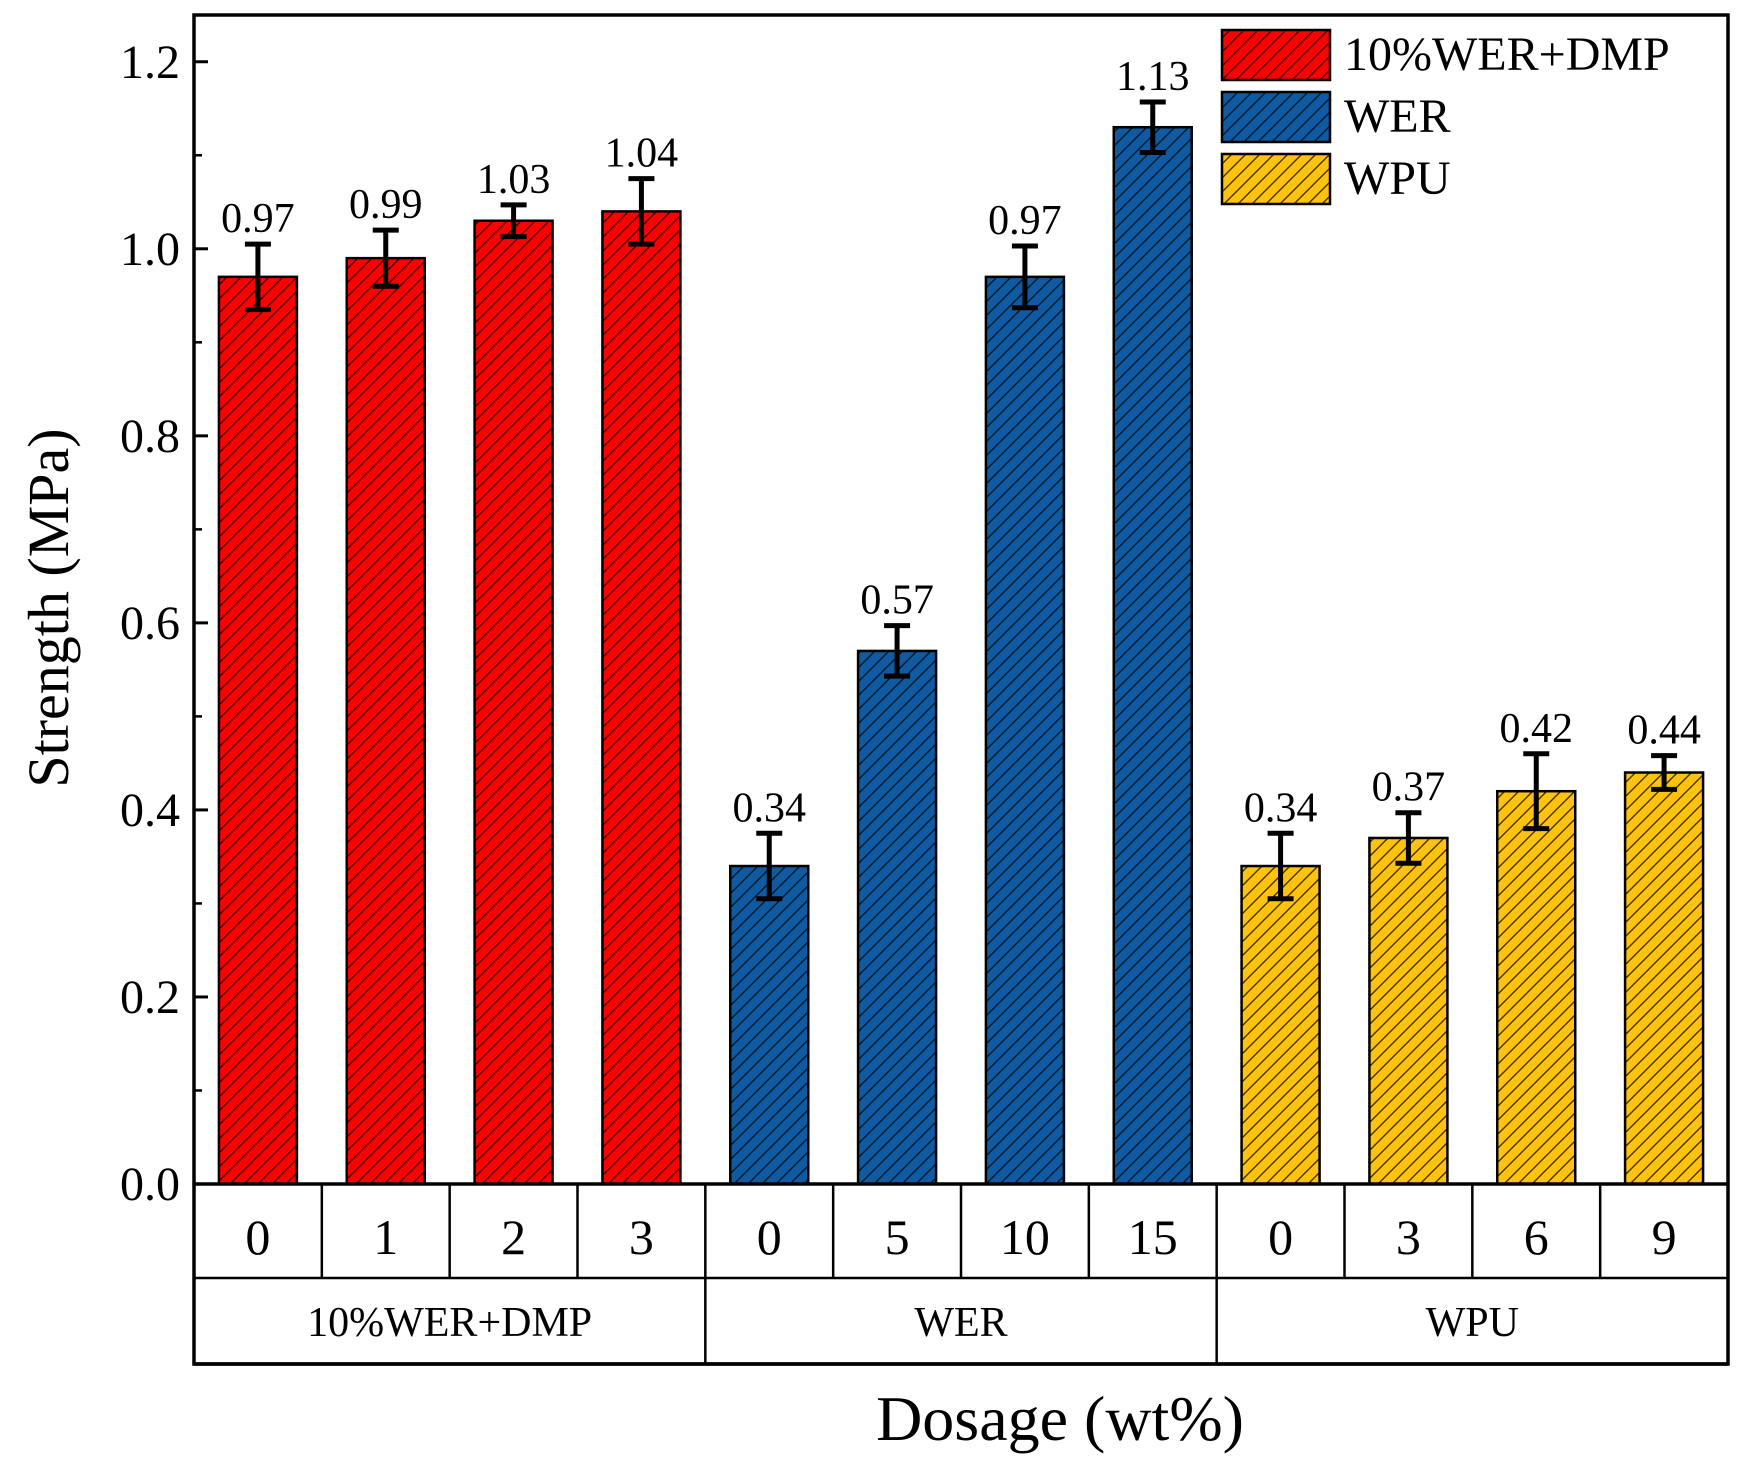  I want to click on x-axis-label: Dosage (wt%), so click(1060, 1418).